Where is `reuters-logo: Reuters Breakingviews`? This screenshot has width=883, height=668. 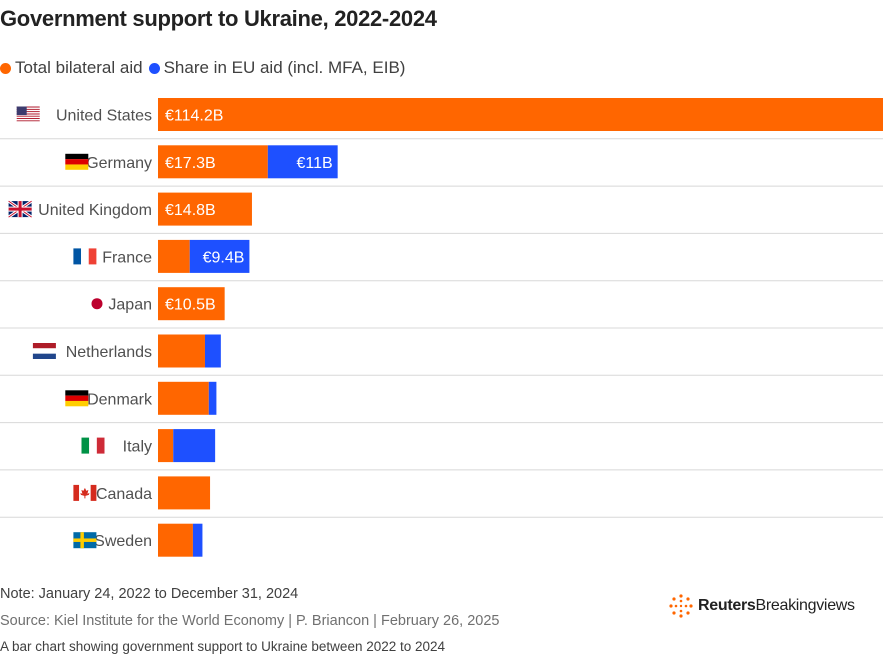 reuters-logo: Reuters Breakingviews is located at coordinates (761, 606).